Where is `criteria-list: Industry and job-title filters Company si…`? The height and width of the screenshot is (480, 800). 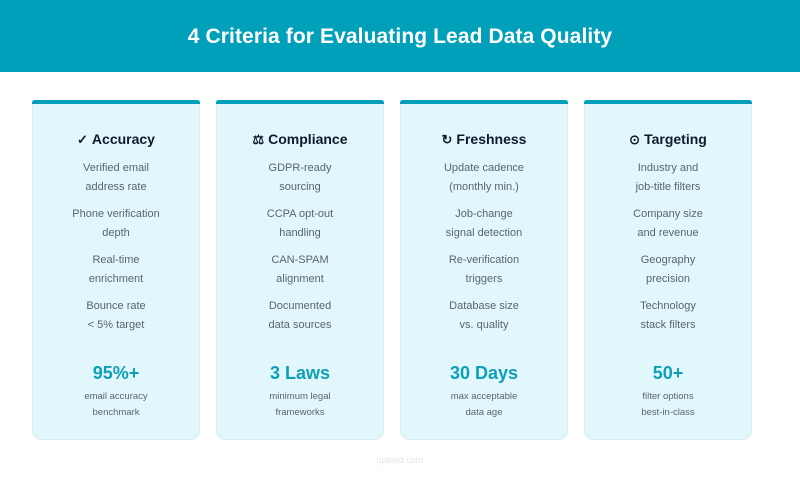
criteria-list: Industry and job-title filters Company si… is located at coordinates (668, 251).